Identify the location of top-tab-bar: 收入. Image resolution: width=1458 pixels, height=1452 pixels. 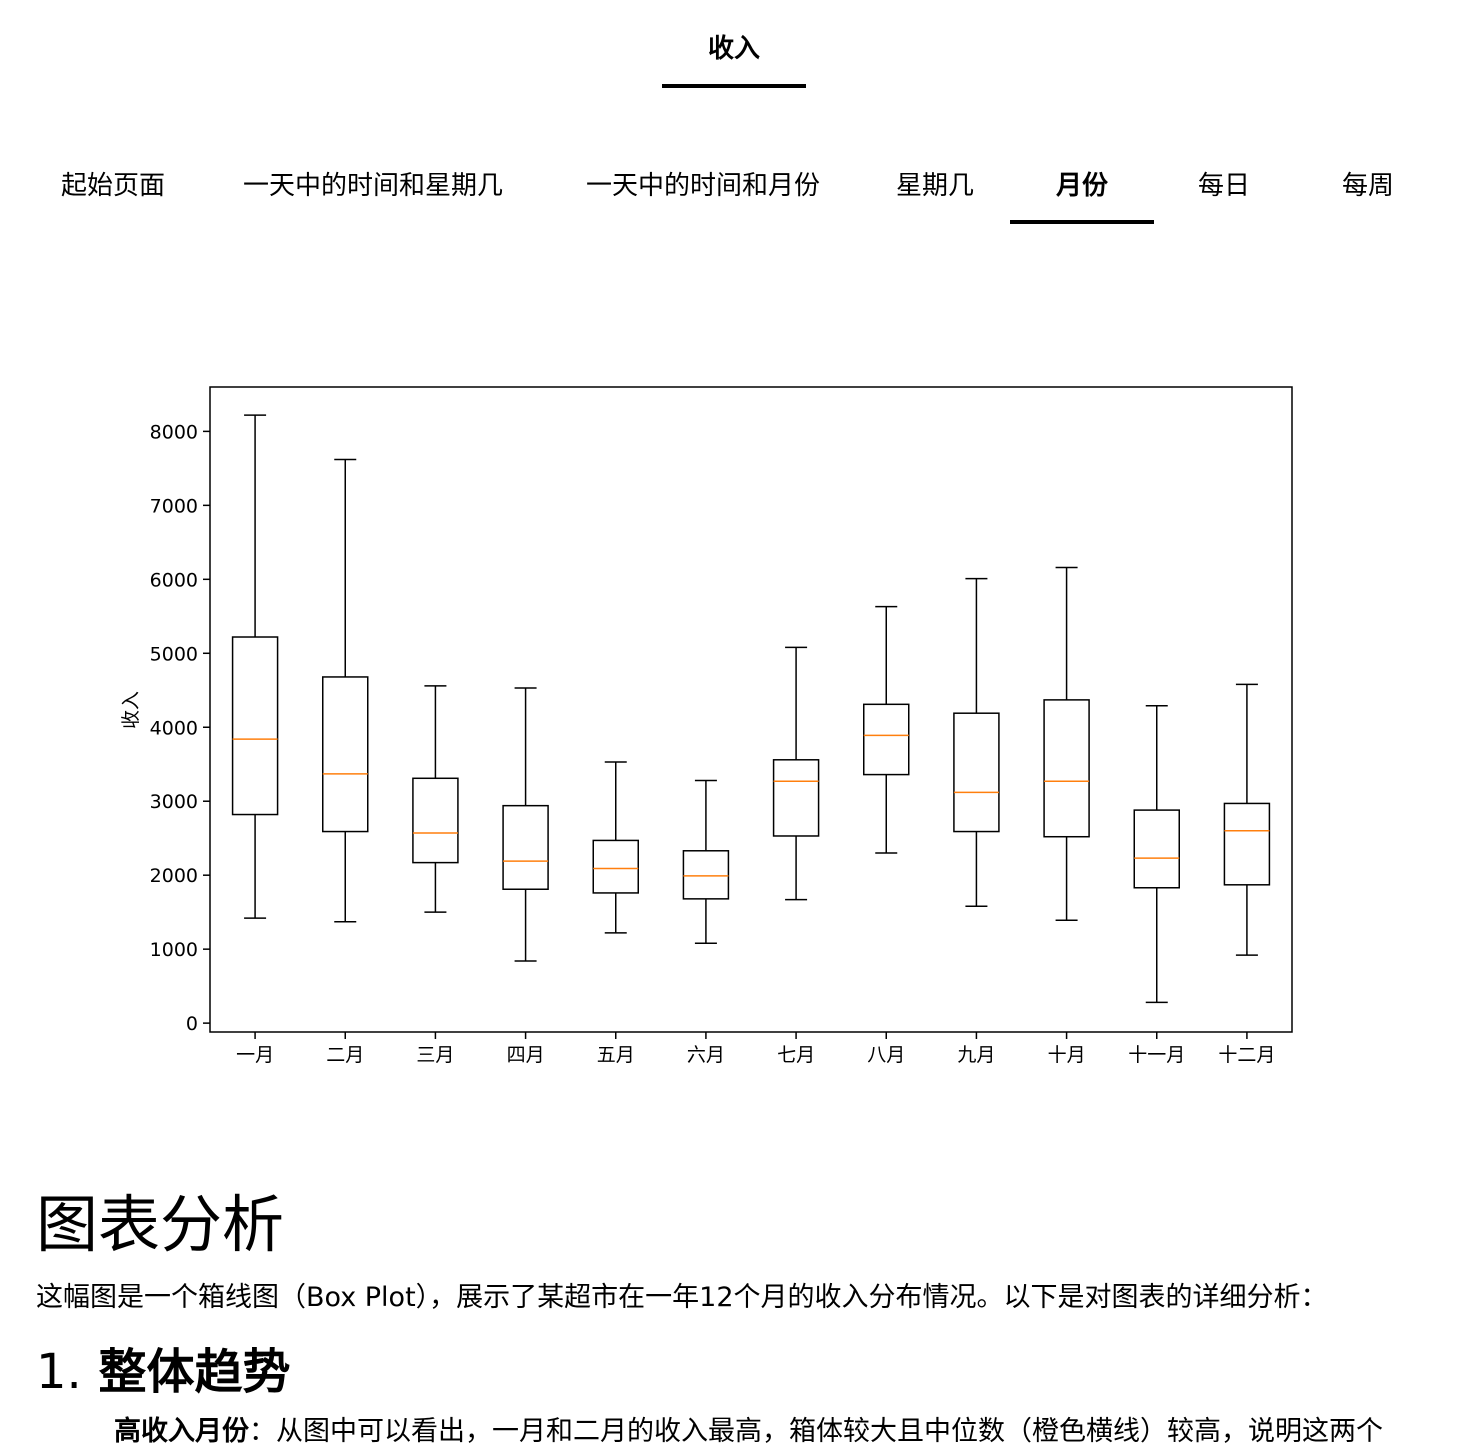
(729, 50).